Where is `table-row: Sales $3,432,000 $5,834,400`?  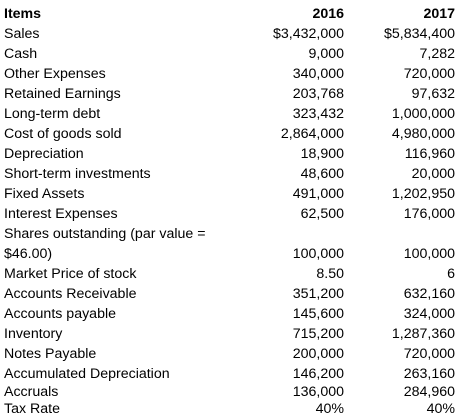
table-row: Sales $3,432,000 $5,834,400 is located at coordinates (237, 34).